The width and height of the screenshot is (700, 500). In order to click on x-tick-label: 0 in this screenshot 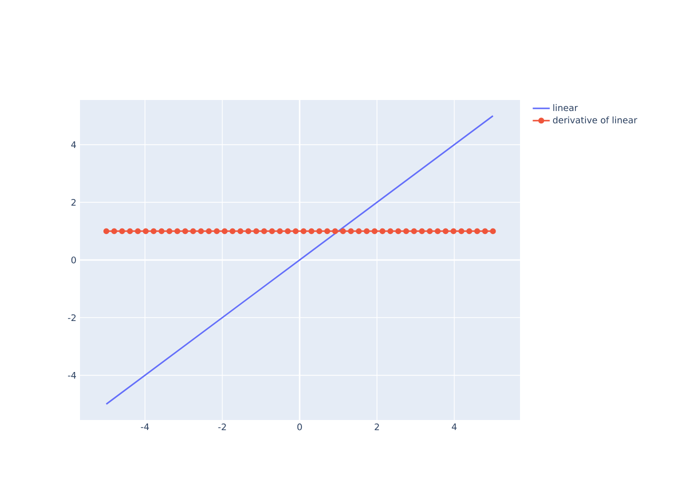, I will do `click(299, 427)`.